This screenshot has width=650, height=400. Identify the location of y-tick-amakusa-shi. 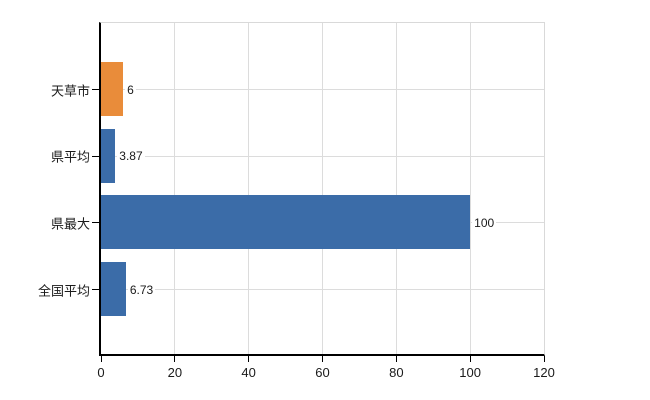
(95, 89).